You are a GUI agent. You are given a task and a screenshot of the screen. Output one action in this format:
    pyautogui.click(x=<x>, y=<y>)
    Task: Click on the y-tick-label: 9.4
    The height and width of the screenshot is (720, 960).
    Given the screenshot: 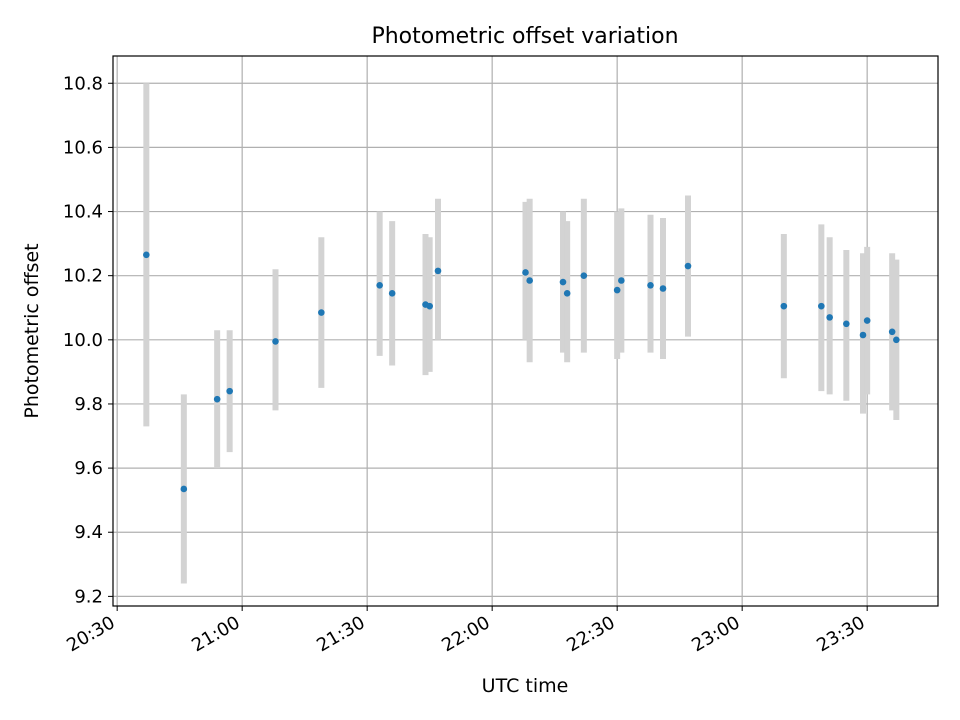 What is the action you would take?
    pyautogui.click(x=88, y=532)
    